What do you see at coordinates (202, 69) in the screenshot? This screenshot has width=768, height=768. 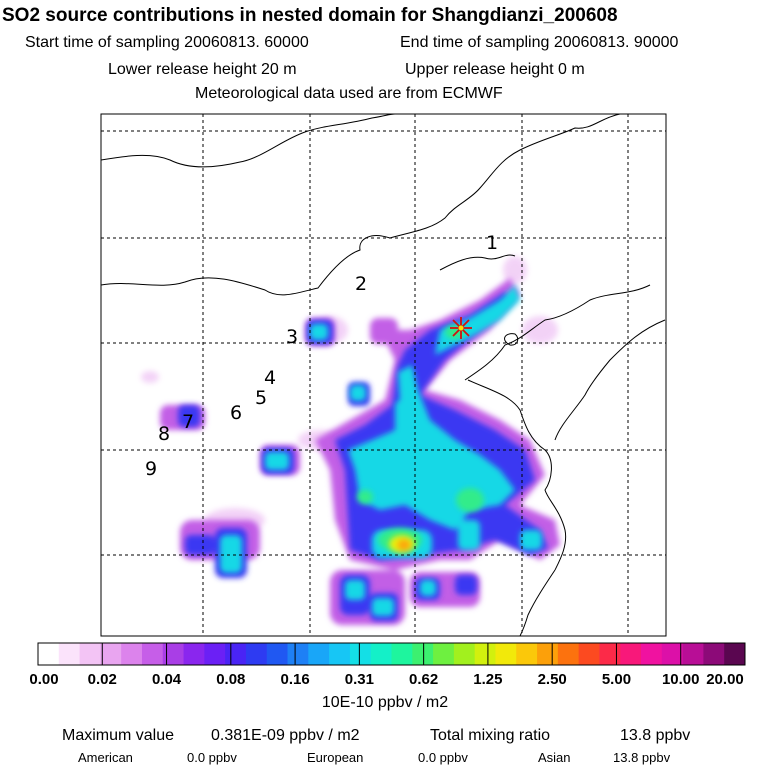 I see `lower-release-height: Lower release height 20 m` at bounding box center [202, 69].